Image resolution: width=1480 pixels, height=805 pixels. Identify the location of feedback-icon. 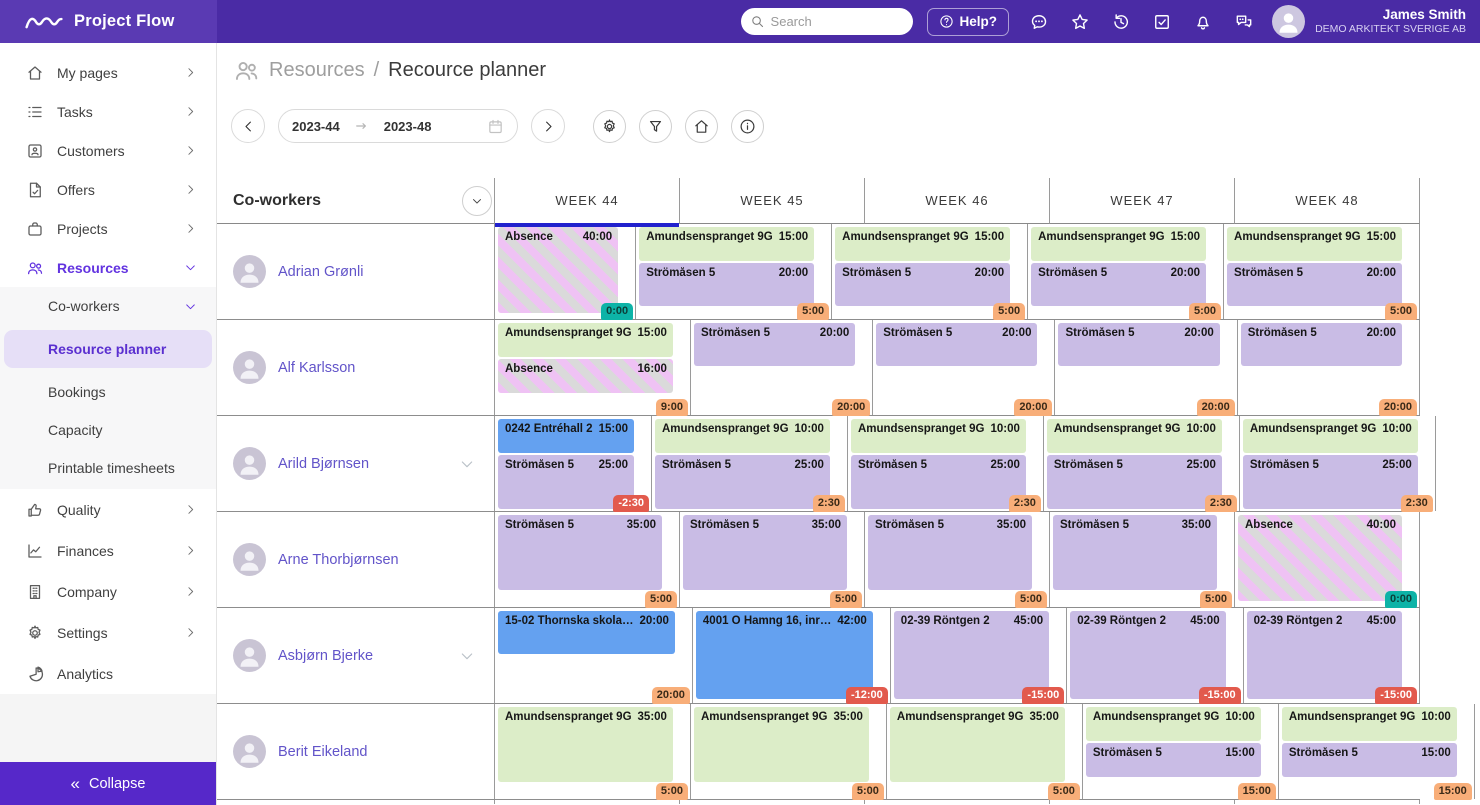
(1039, 22).